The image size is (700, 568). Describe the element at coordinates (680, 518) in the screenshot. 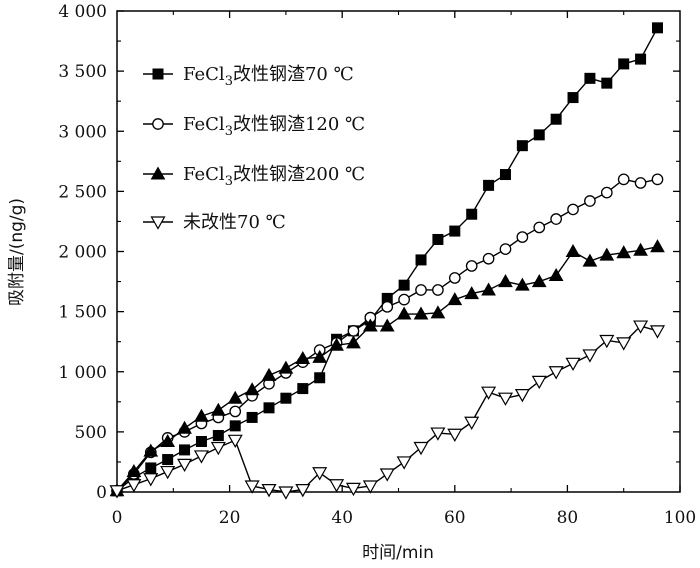

I see `x-tick-label: 100` at that location.